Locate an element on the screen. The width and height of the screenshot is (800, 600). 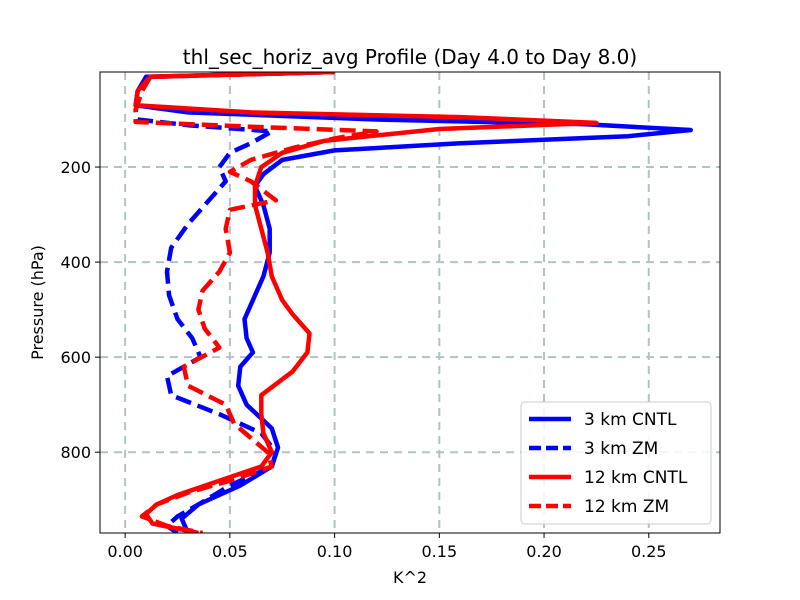
y-tick-label: 600 is located at coordinates (75, 357).